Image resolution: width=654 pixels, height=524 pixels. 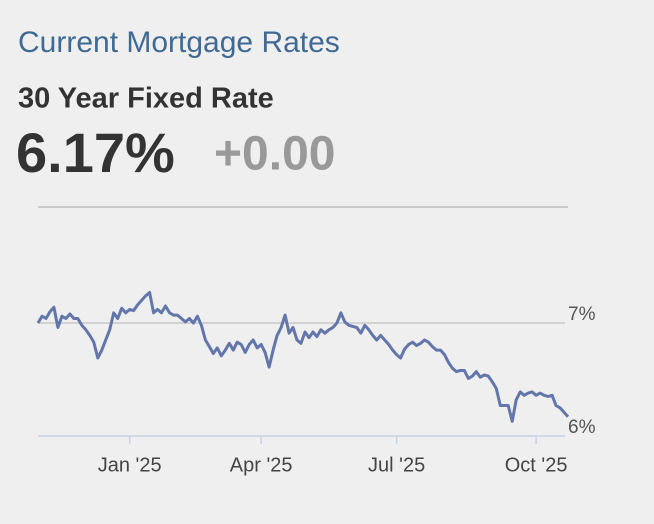 What do you see at coordinates (274, 154) in the screenshot?
I see `change: +0.00` at bounding box center [274, 154].